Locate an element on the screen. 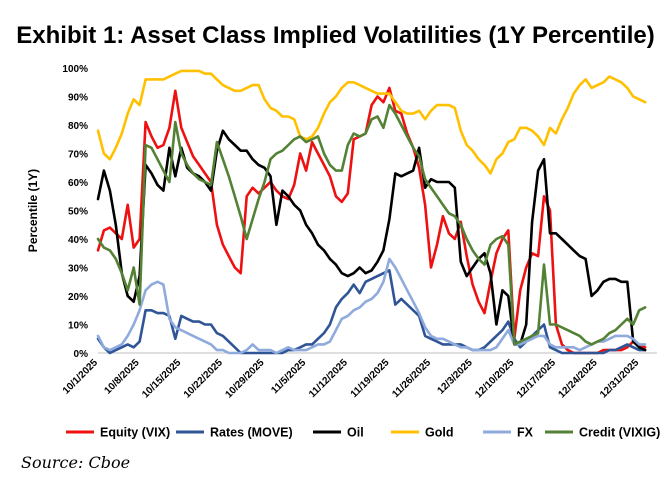 The image size is (671, 488). y-tick-label: 10% is located at coordinates (78, 326).